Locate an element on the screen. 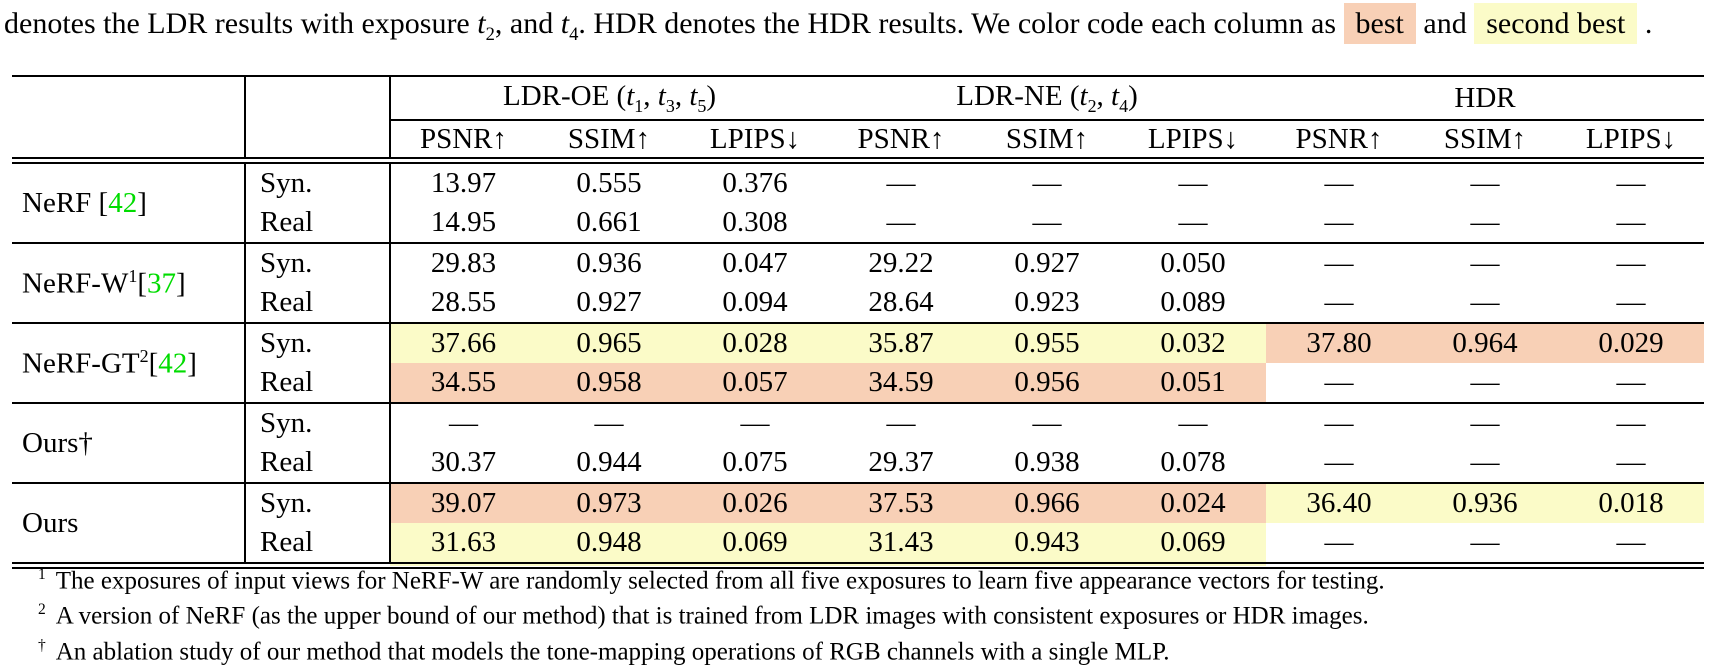 The height and width of the screenshot is (666, 1716). table-row: Real 34.55 0.958 0.057 34.59 0.956 0.051 — — — is located at coordinates (858, 383).